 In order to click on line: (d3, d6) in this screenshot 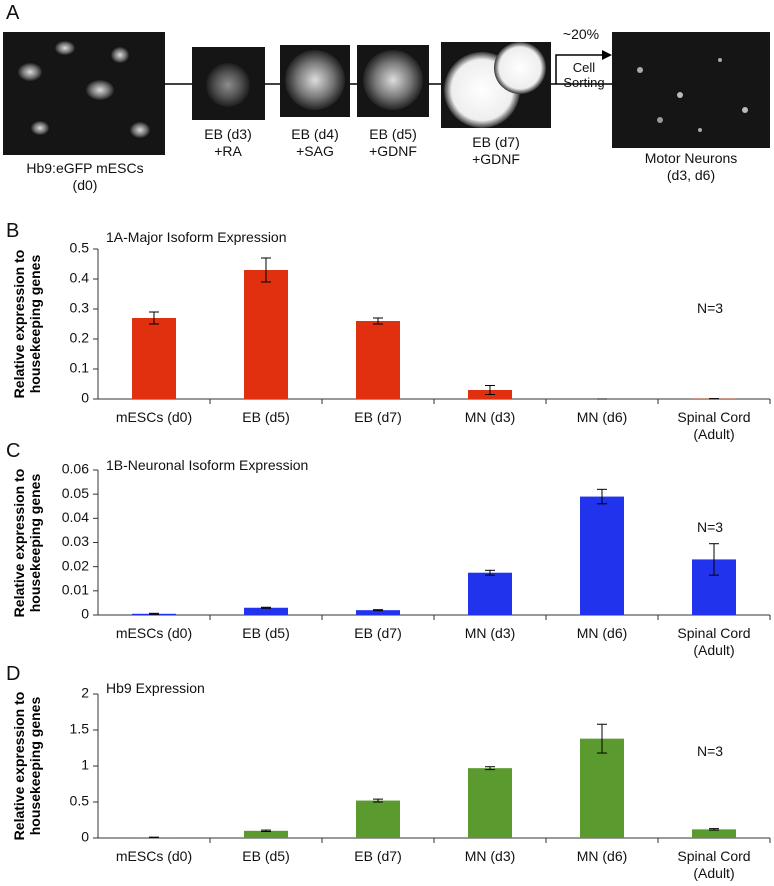, I will do `click(691, 175)`.